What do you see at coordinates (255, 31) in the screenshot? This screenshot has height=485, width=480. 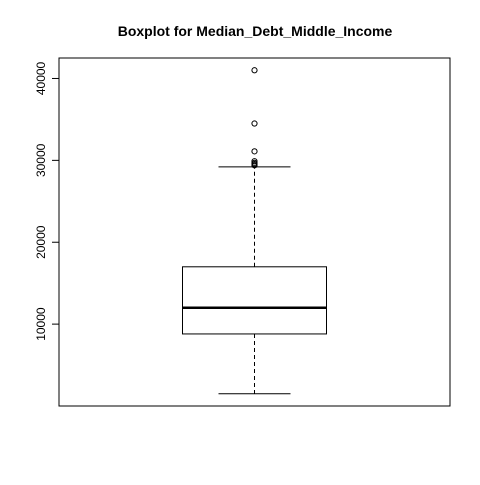 I see `chart-title: Boxplot for Median_Debt_Middle_Income` at bounding box center [255, 31].